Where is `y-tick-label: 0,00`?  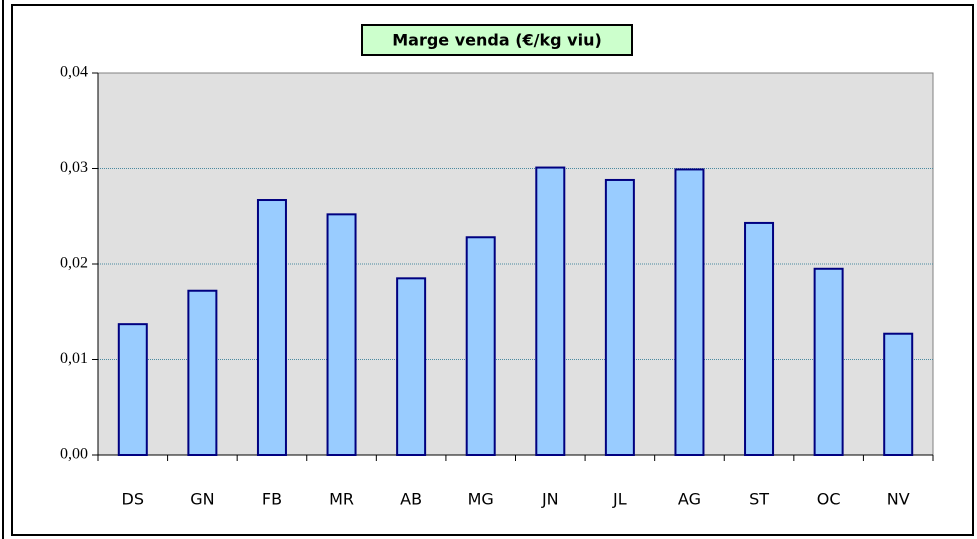
y-tick-label: 0,00 is located at coordinates (74, 454).